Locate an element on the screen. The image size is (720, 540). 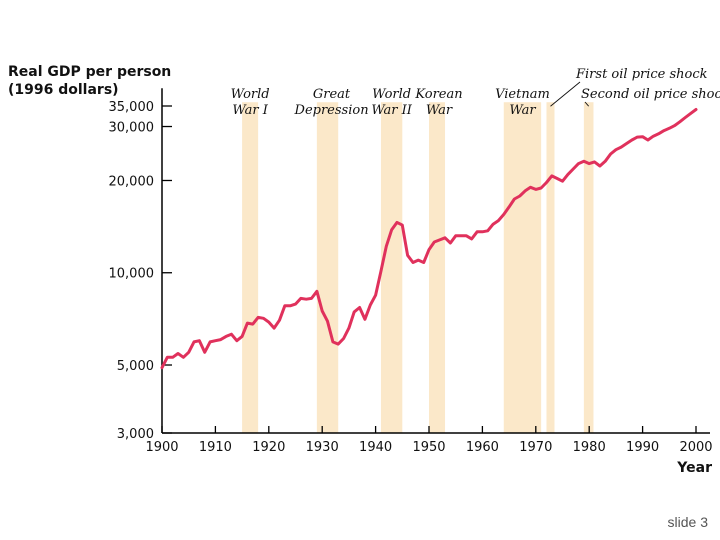
y-tick-label: 3,000 is located at coordinates (135, 434).